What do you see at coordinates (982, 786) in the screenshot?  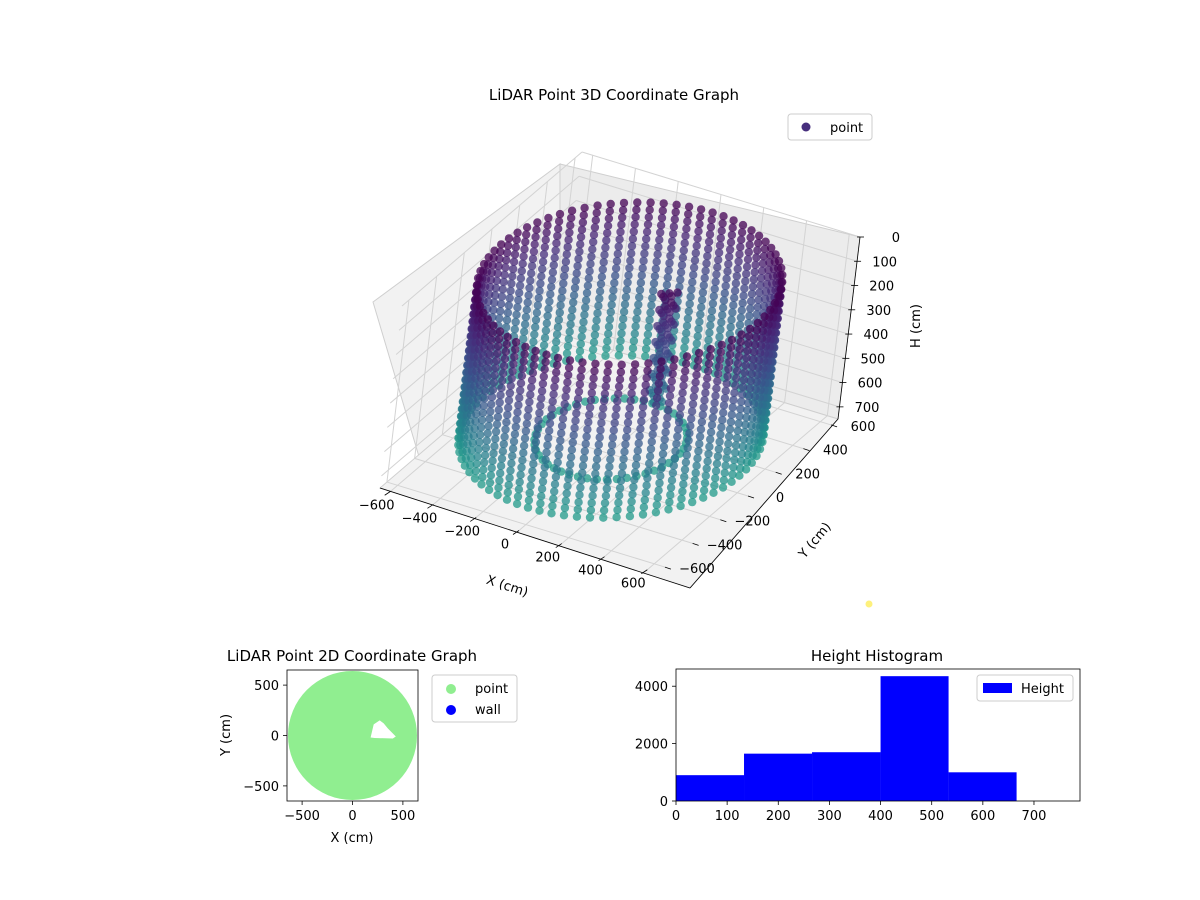 I see `histogram-bar` at bounding box center [982, 786].